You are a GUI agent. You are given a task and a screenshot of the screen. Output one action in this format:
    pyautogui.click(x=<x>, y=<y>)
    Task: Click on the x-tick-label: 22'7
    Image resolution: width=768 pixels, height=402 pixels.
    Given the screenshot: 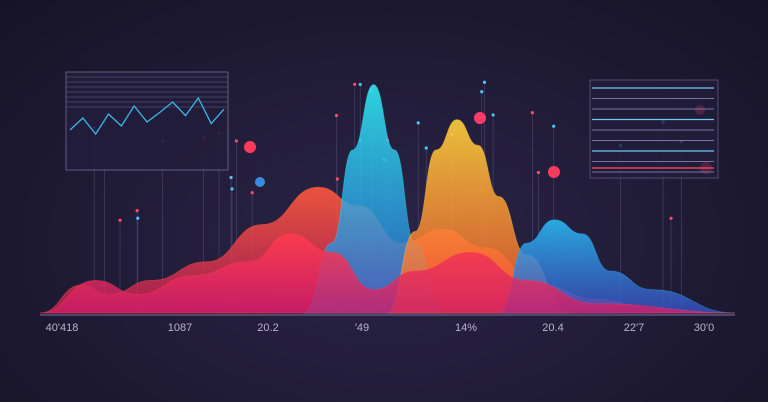 What is the action you would take?
    pyautogui.click(x=634, y=328)
    